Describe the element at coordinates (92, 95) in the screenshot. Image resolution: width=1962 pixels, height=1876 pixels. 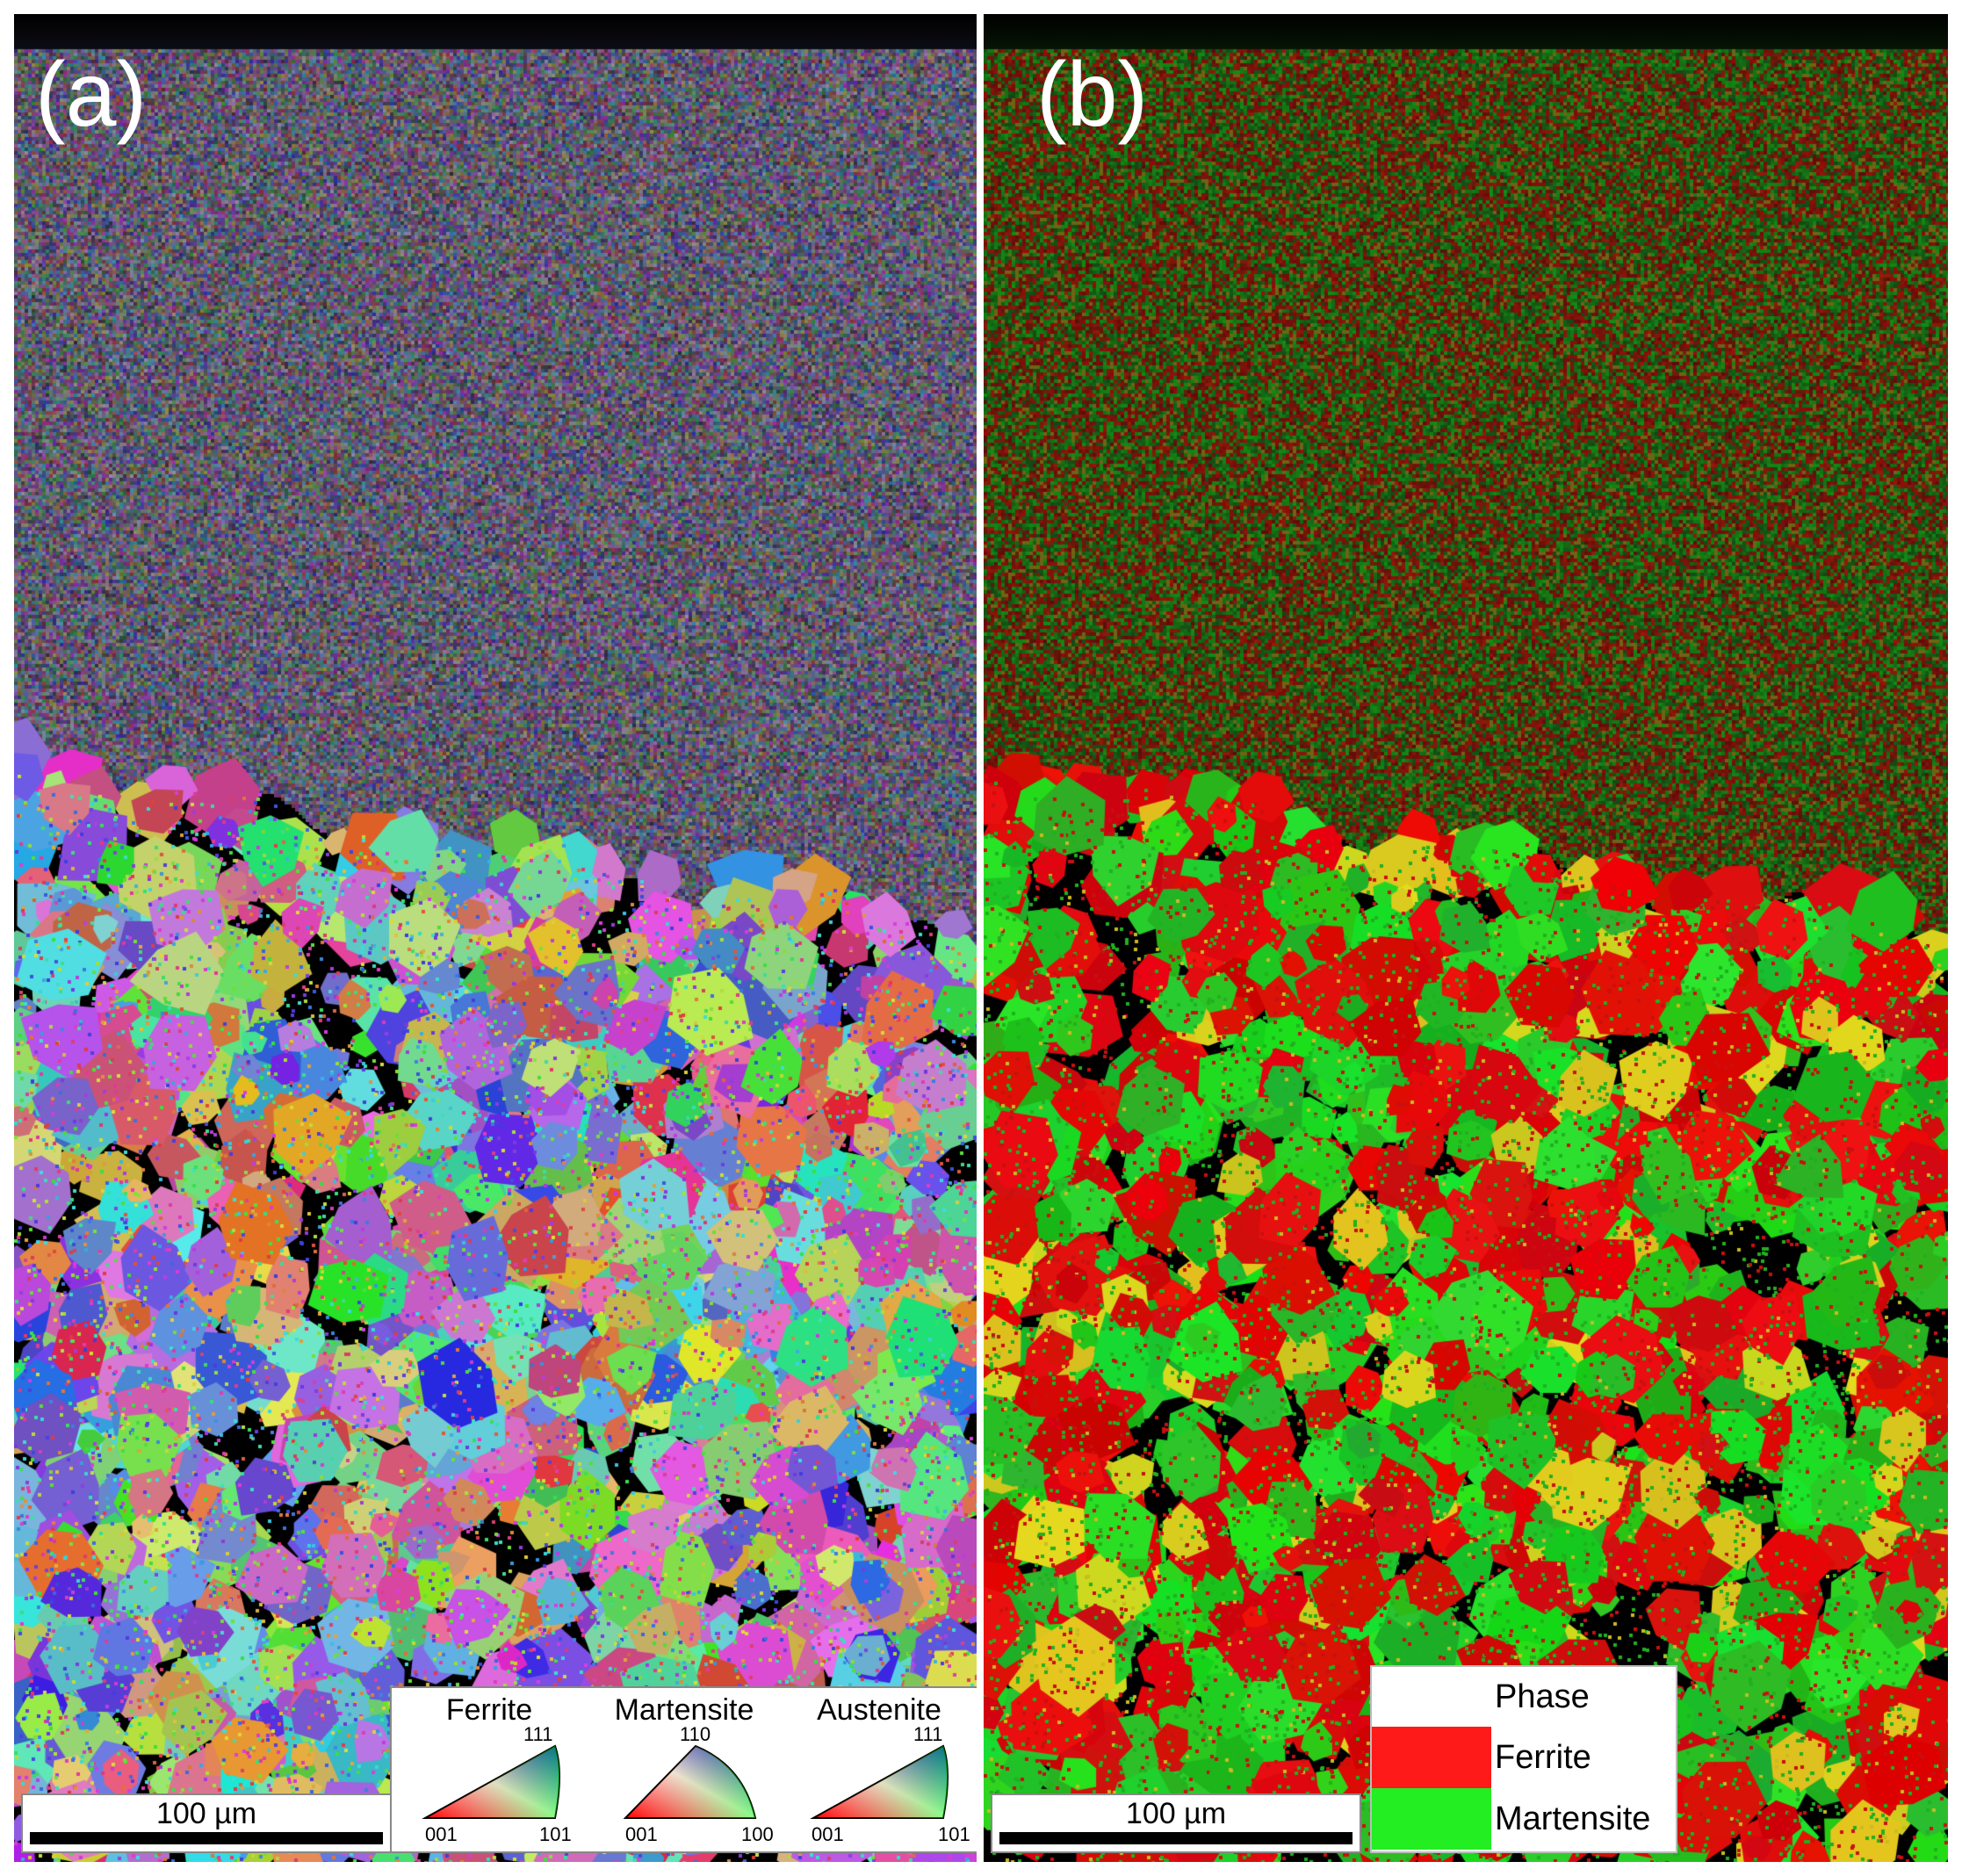
I see `panel-label-a: (a)` at that location.